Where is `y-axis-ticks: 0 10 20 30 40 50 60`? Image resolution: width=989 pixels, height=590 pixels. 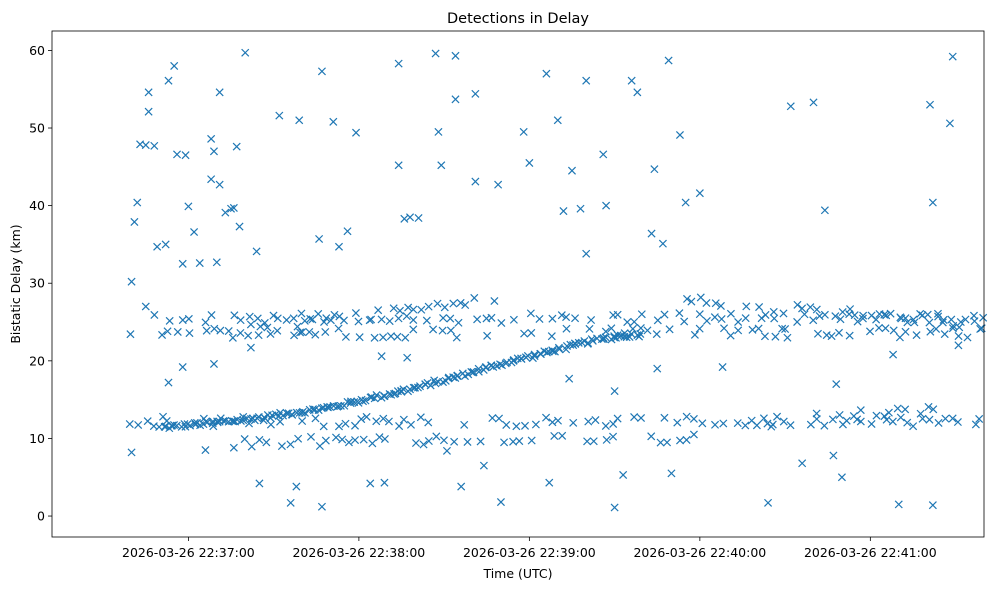 y-axis-ticks: 0 10 20 30 40 50 60 is located at coordinates (40, 283).